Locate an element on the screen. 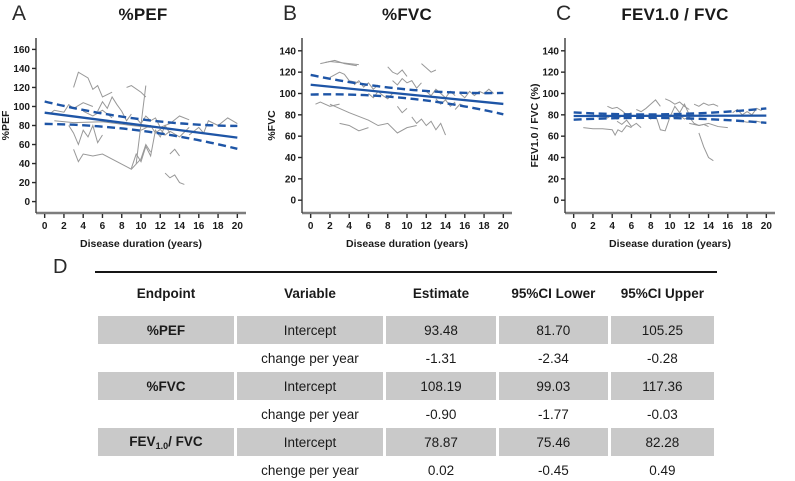  y-tick-labels: 0 20 40 60 80 100 120 140 160 is located at coordinates (24, 126).